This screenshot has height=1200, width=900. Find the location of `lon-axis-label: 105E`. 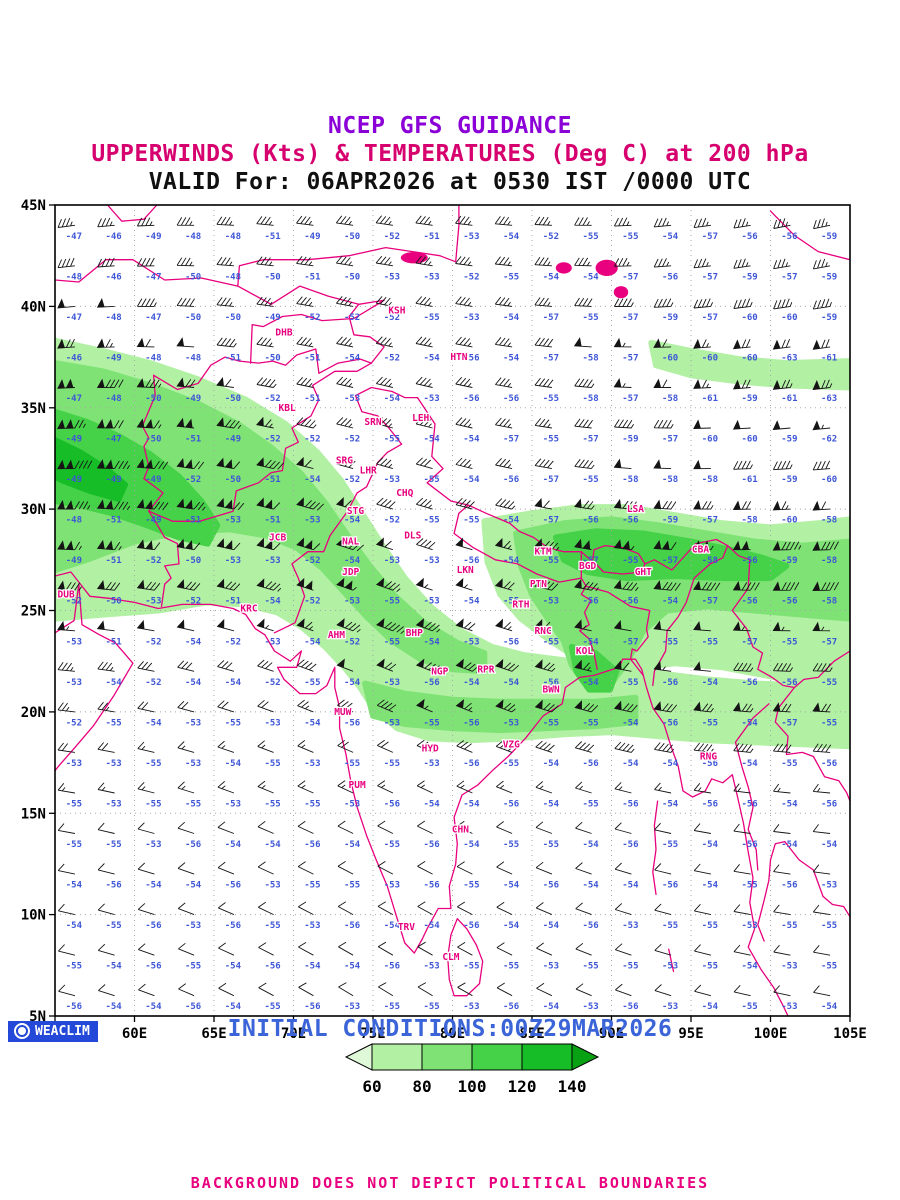

lon-axis-label: 105E is located at coordinates (850, 1034).